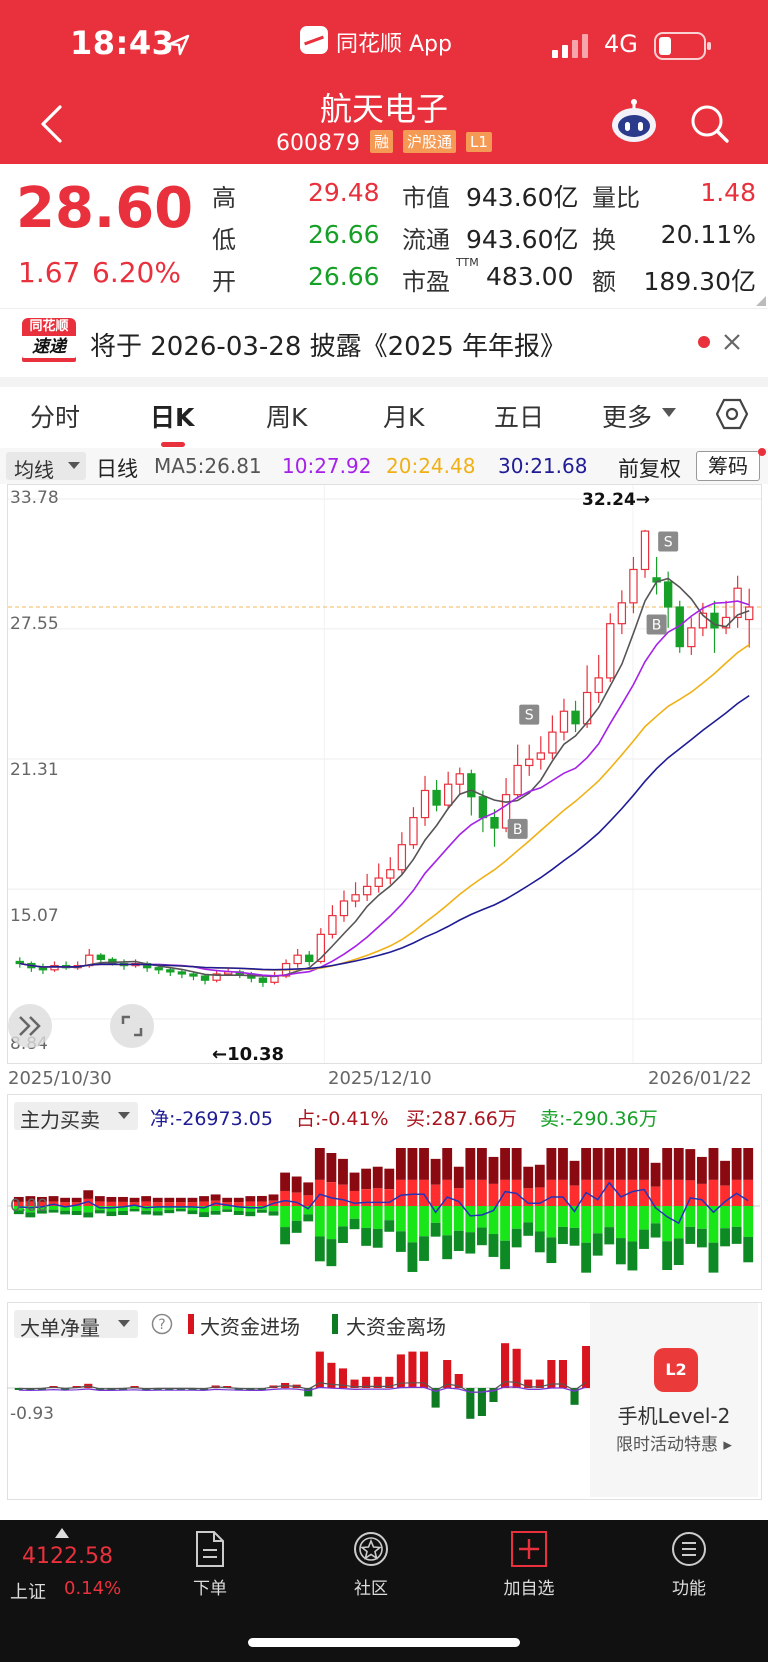 This screenshot has height=1662, width=768. I want to click on nav-community: 社区, so click(371, 1589).